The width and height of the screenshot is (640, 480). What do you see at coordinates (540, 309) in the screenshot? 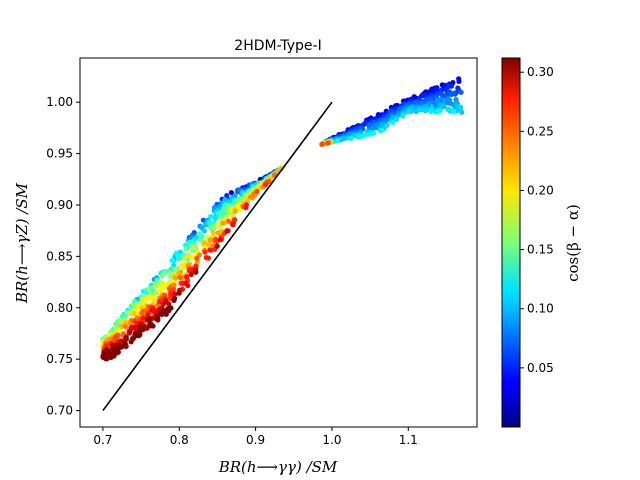
I see `colorbar-tick-label: 0.10` at bounding box center [540, 309].